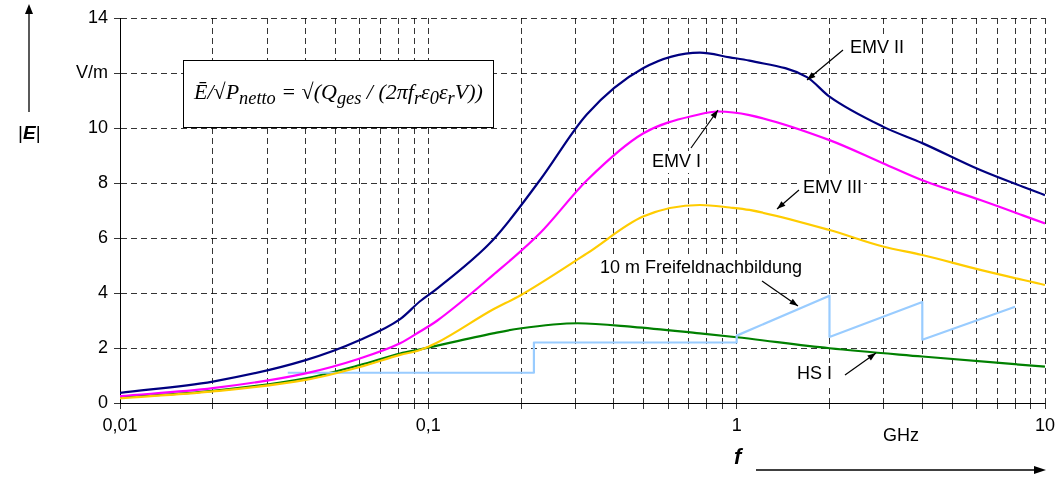 This screenshot has width=1062, height=477. I want to click on y-tick-label: 8, so click(102, 181).